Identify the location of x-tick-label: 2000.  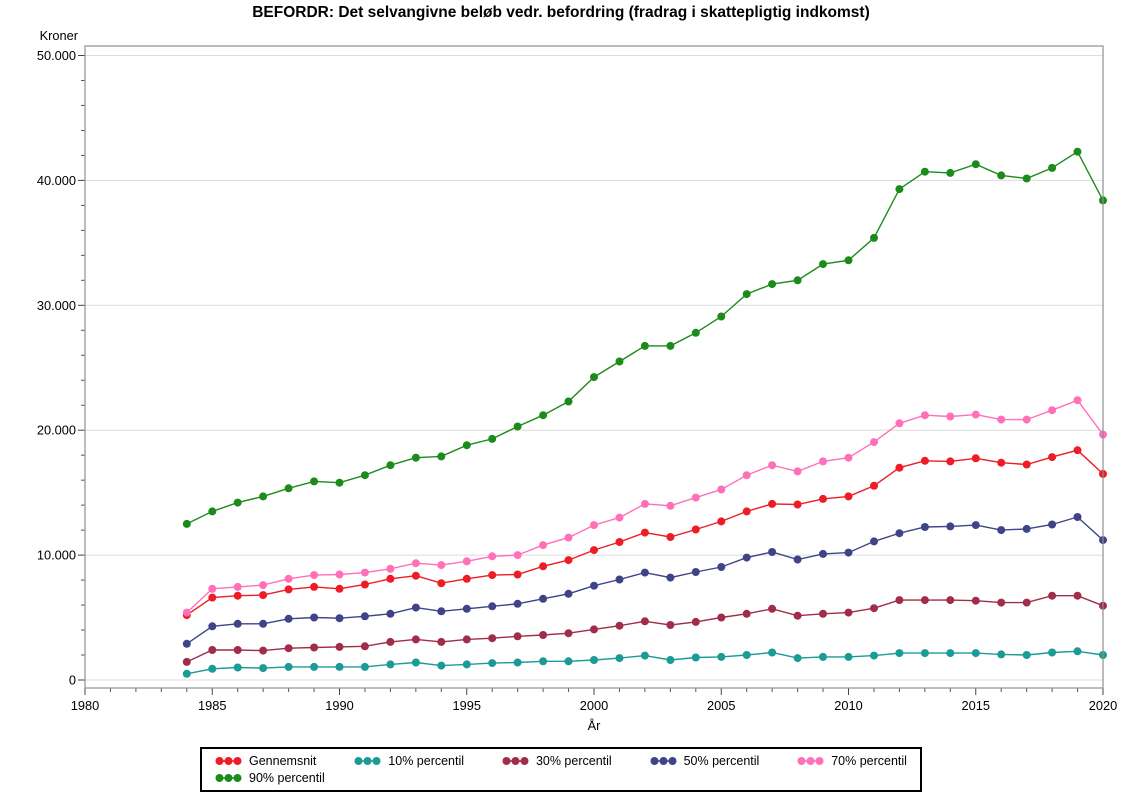
(594, 705).